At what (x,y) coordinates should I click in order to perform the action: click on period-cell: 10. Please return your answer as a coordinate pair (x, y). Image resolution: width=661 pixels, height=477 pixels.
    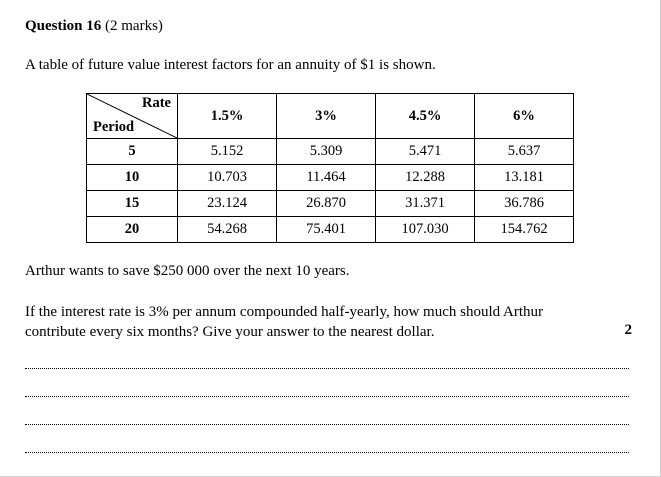
    Looking at the image, I should click on (132, 177).